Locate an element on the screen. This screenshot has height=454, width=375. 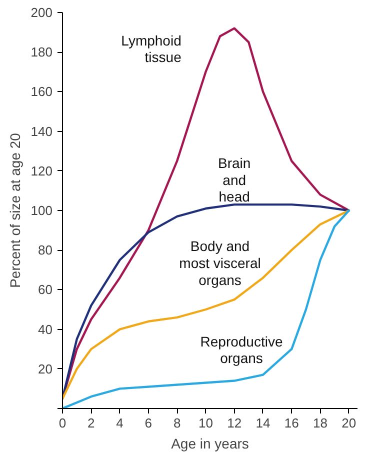
series-label: Lymphoid tissue is located at coordinates (151, 49).